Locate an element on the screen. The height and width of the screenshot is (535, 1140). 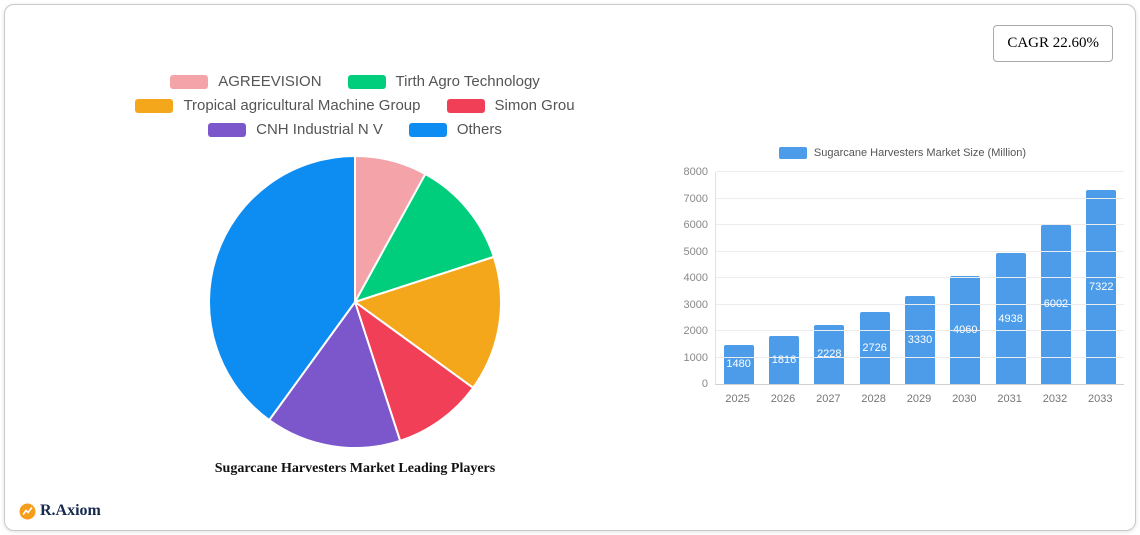
y-tick-label: 1000 is located at coordinates (695, 357).